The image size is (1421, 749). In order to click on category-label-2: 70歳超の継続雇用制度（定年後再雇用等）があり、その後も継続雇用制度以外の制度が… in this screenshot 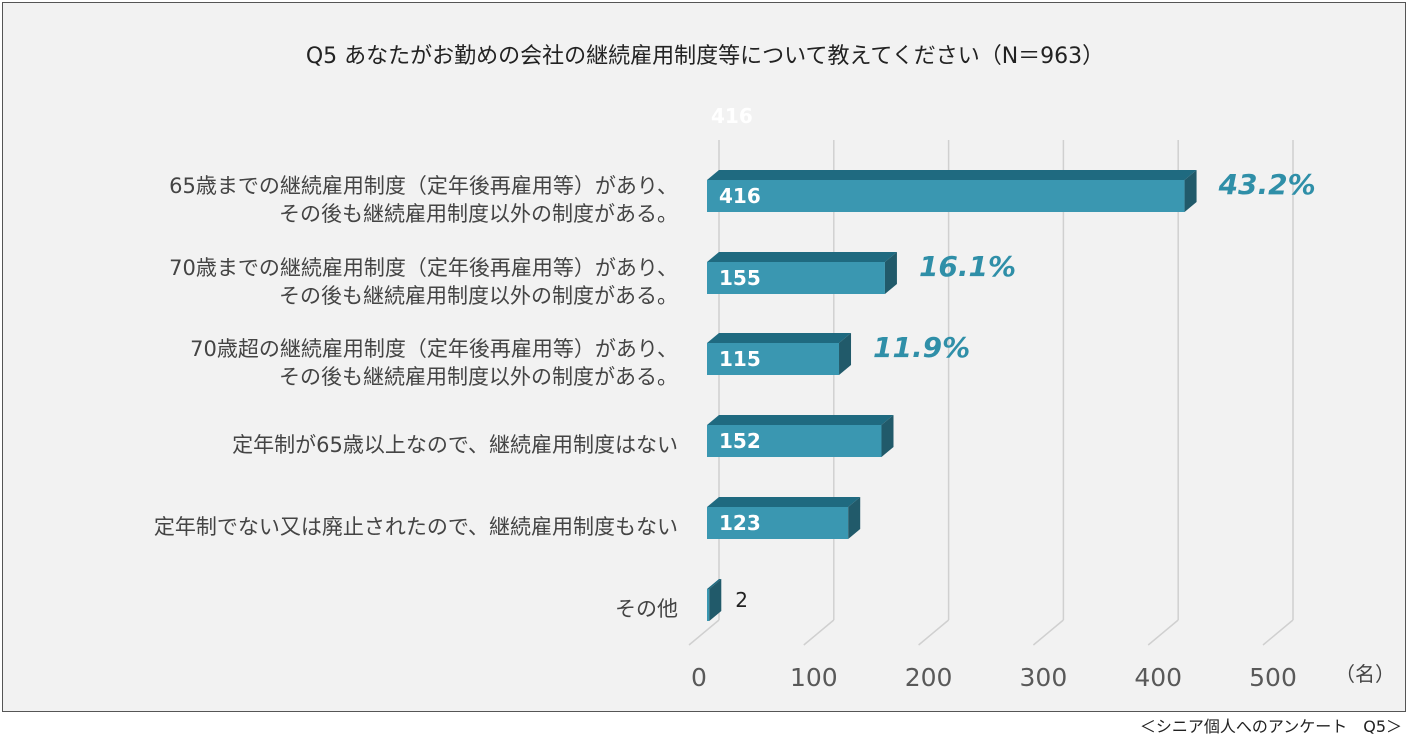, I will do `click(434, 363)`.